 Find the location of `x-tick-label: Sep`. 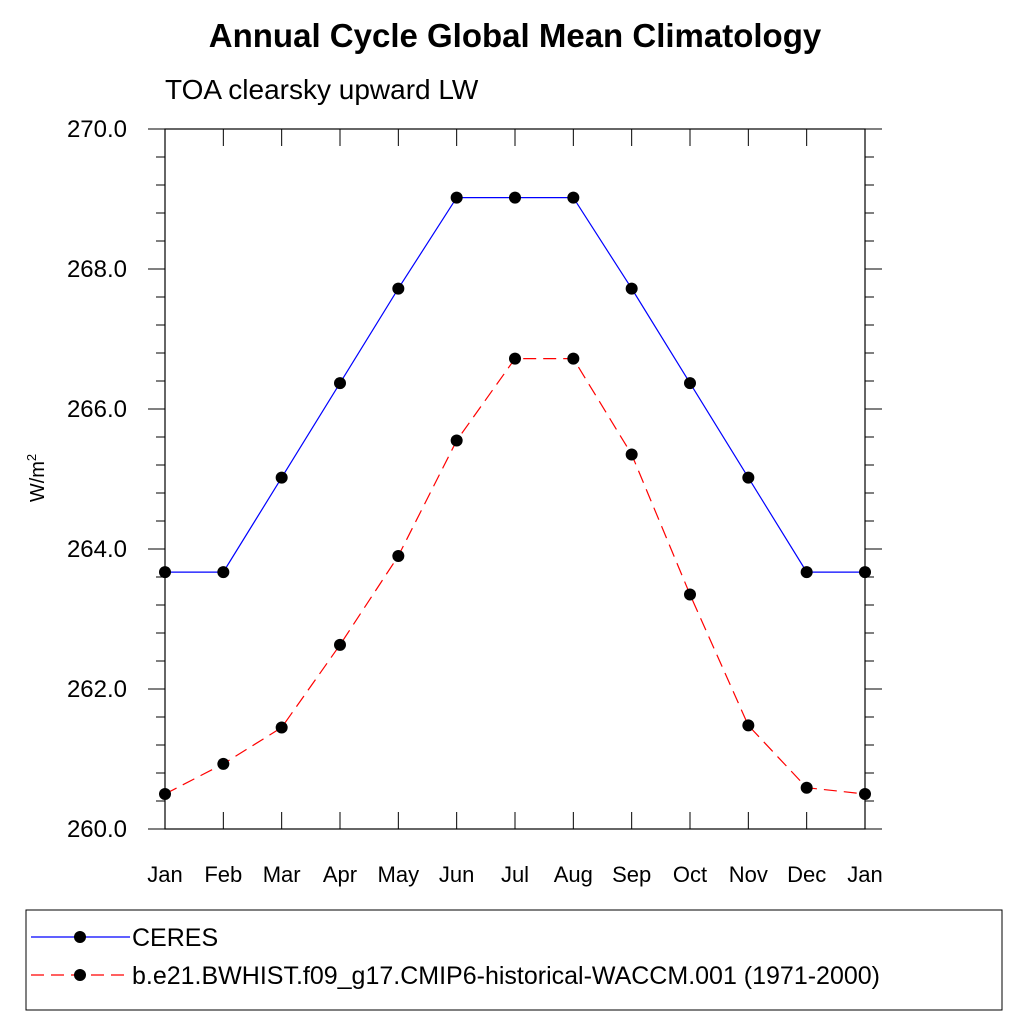

x-tick-label: Sep is located at coordinates (631, 874).